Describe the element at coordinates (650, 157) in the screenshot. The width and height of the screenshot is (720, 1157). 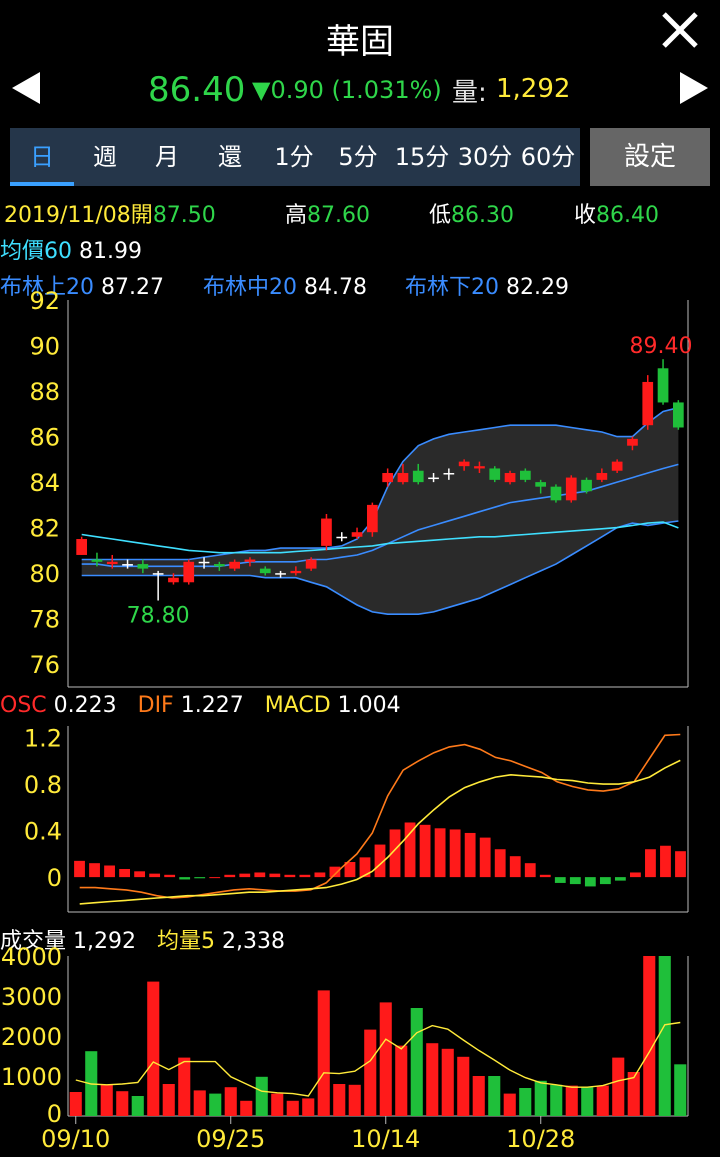
I see `settings-button: 設定` at that location.